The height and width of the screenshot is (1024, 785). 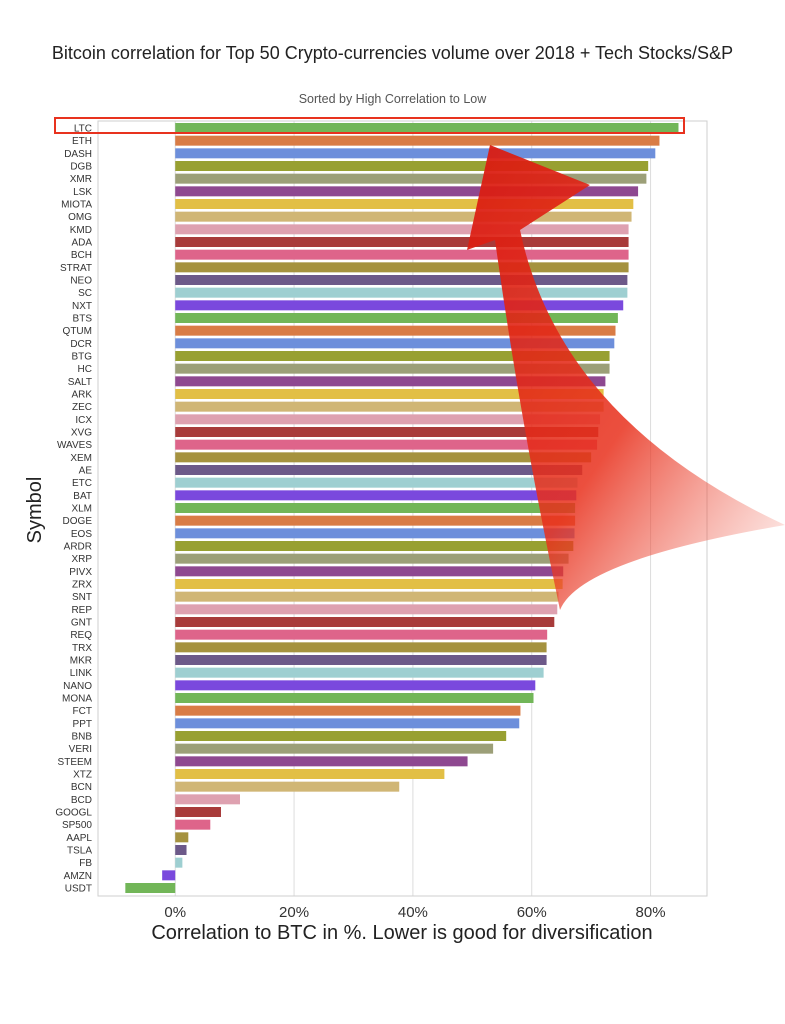 I want to click on bar-mona, so click(x=354, y=698).